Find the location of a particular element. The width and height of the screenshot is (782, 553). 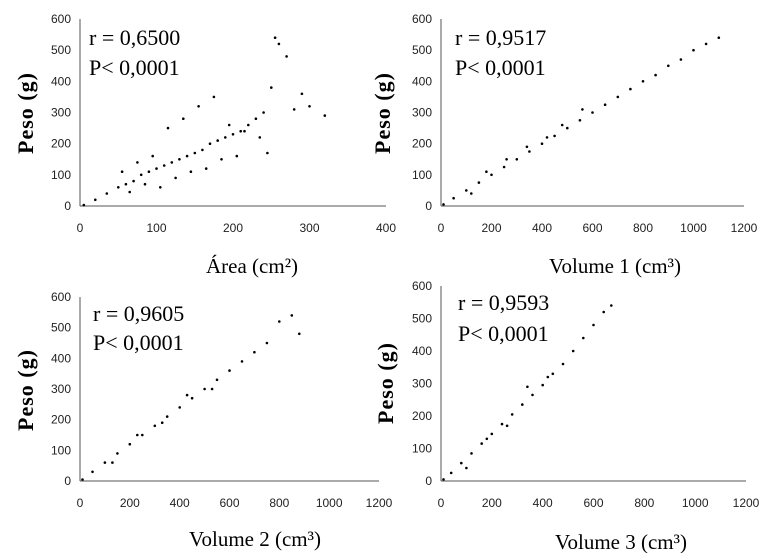

y-tick-label: 100 is located at coordinates (61, 450).